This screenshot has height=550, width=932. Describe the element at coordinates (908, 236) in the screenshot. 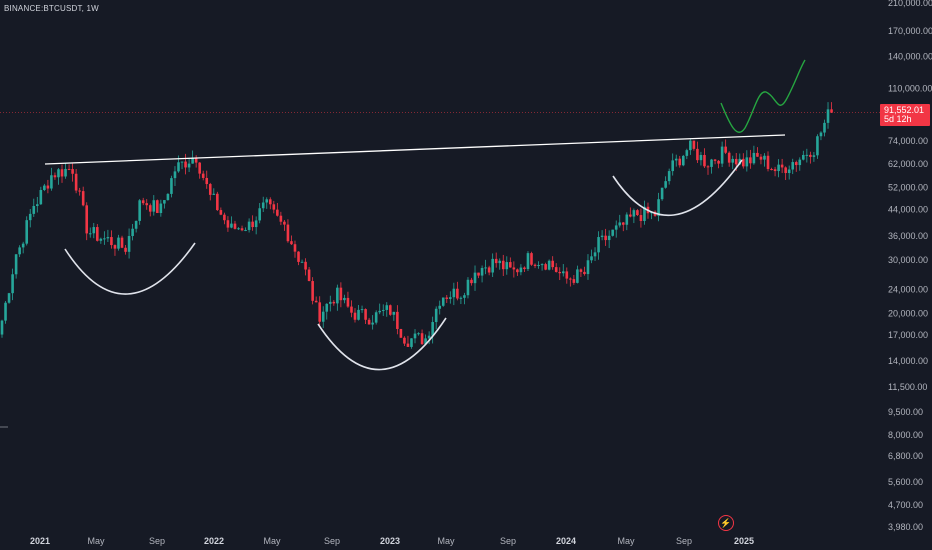

I see `y-tick-label: 36,000.00` at that location.